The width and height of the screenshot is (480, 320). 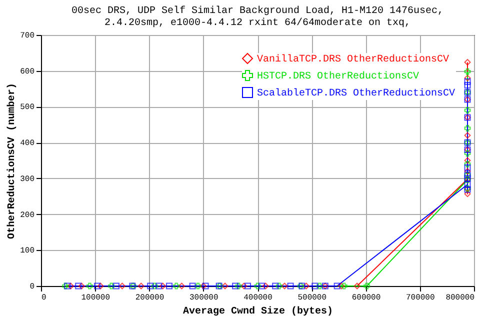 What do you see at coordinates (338, 76) in the screenshot?
I see `legend-label: HSTCP.DRS OtherReductionsCV` at bounding box center [338, 76].